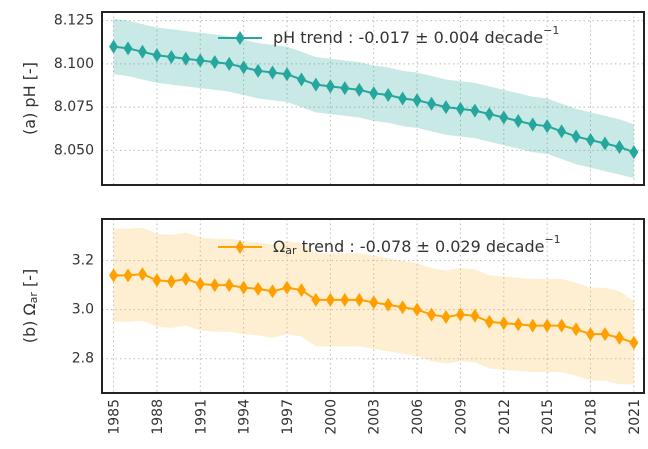 The image size is (648, 449). I want to click on legend-sub: ar, so click(291, 250).